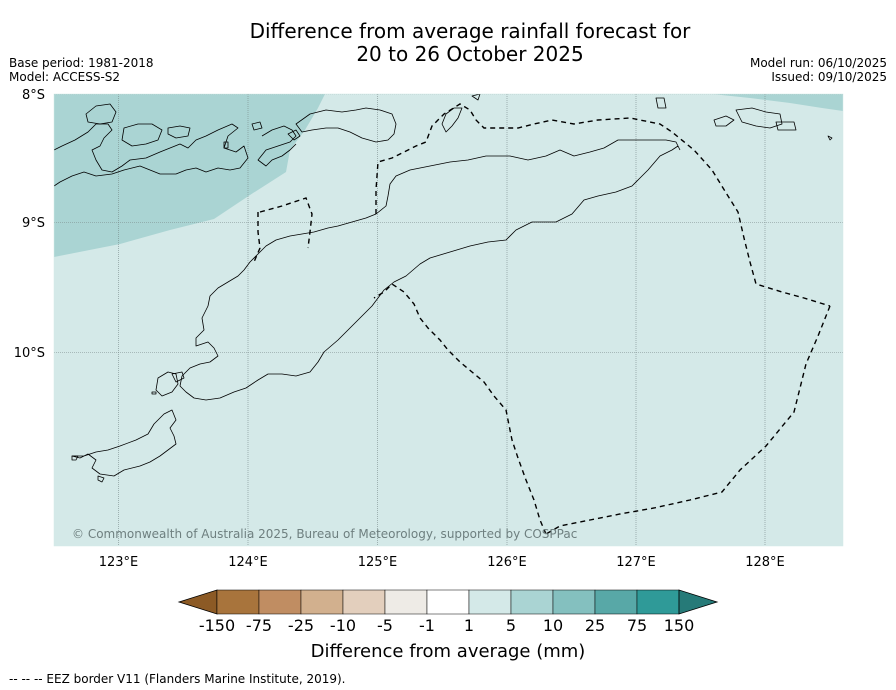 The height and width of the screenshot is (690, 896). I want to click on colorbar-tick-label: -25, so click(301, 625).